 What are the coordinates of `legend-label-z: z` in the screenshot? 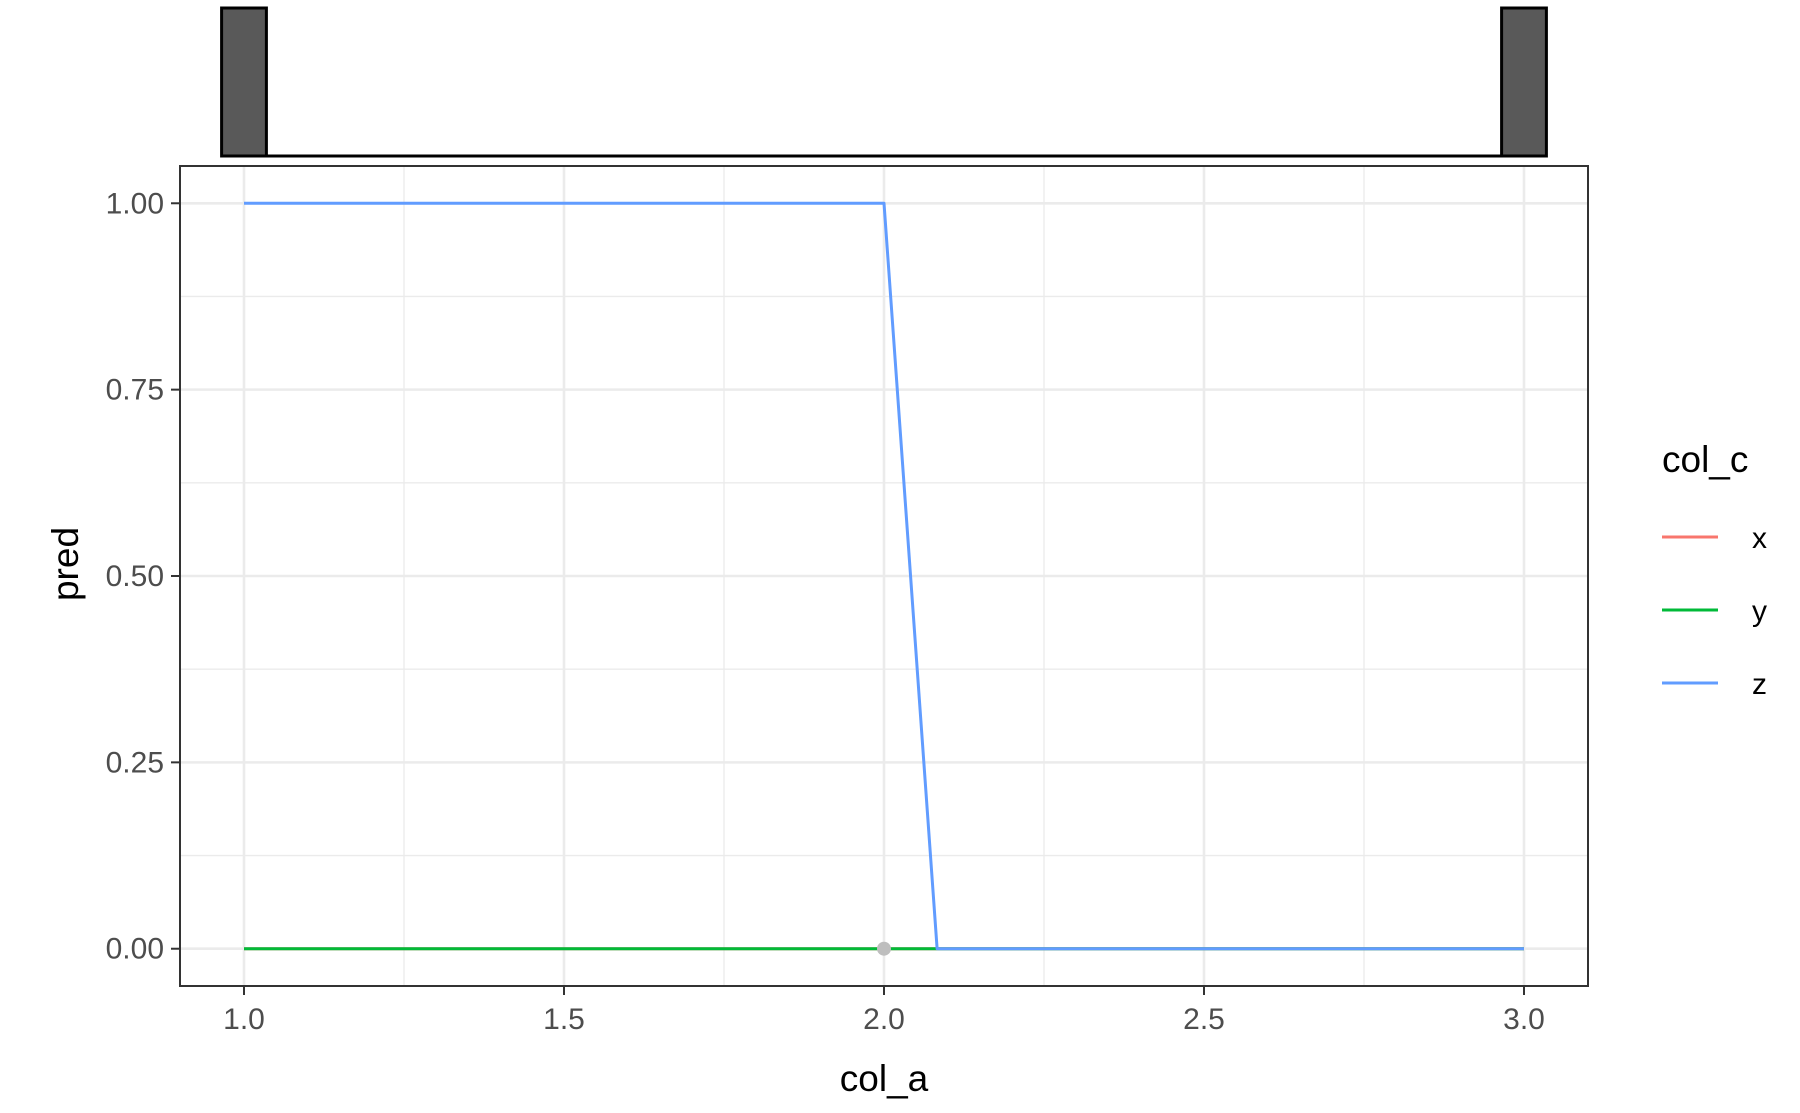 It's located at (1759, 684).